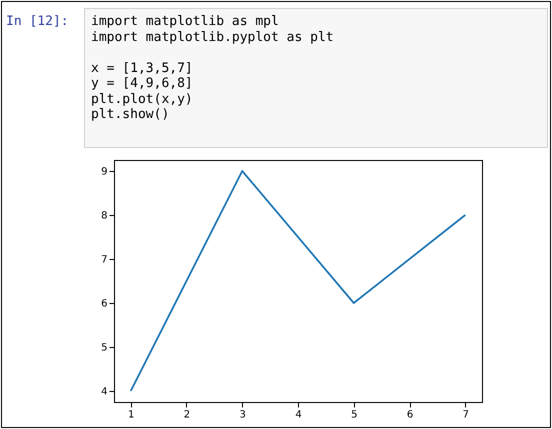 Image resolution: width=552 pixels, height=429 pixels. I want to click on x-tick-label: 2, so click(187, 415).